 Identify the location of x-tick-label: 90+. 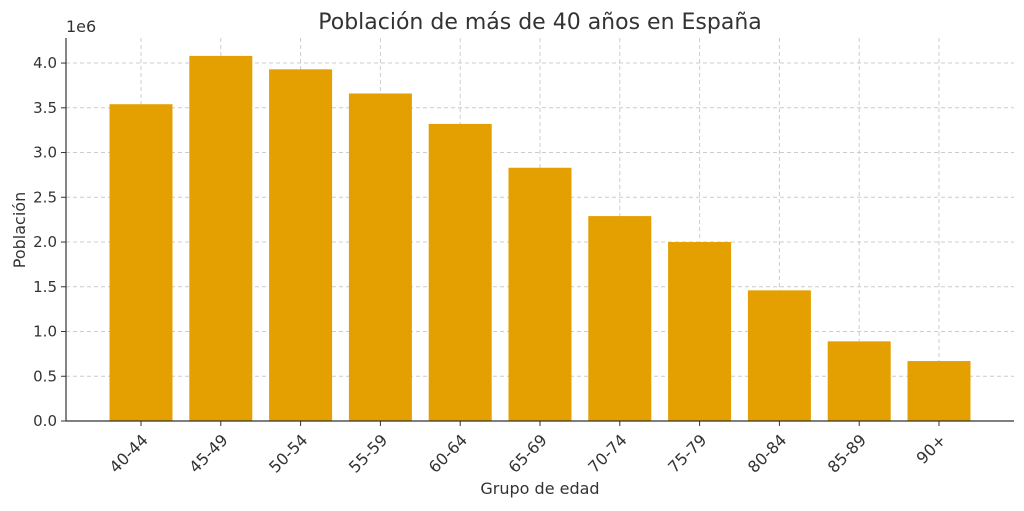
(931, 448).